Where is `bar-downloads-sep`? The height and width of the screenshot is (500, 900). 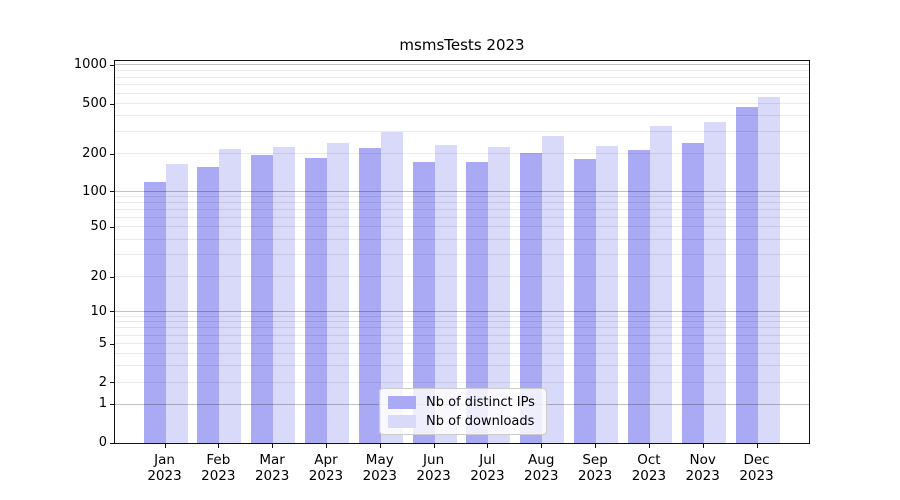
bar-downloads-sep is located at coordinates (607, 294).